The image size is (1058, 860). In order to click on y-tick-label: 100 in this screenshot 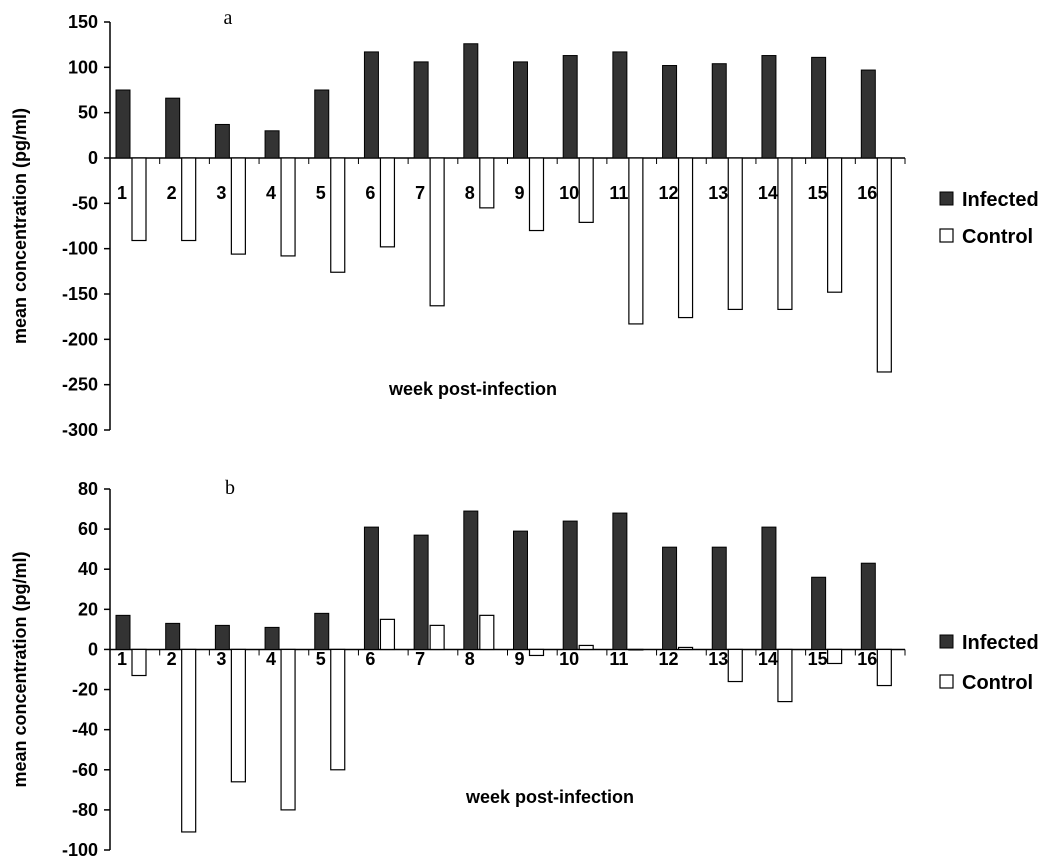, I will do `click(83, 67)`.